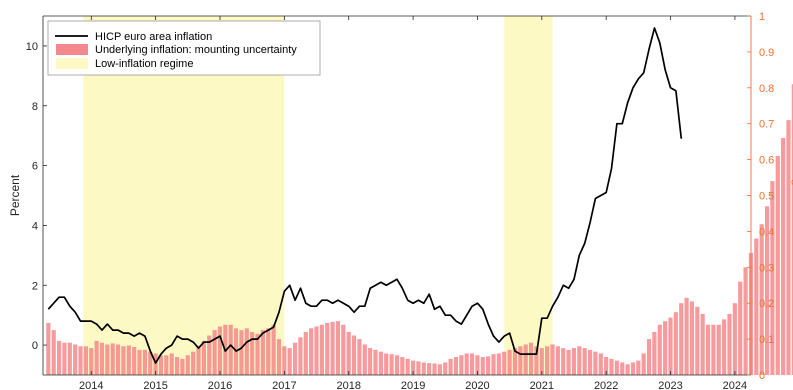  What do you see at coordinates (606, 385) in the screenshot?
I see `x-tick-label: 2022` at bounding box center [606, 385].